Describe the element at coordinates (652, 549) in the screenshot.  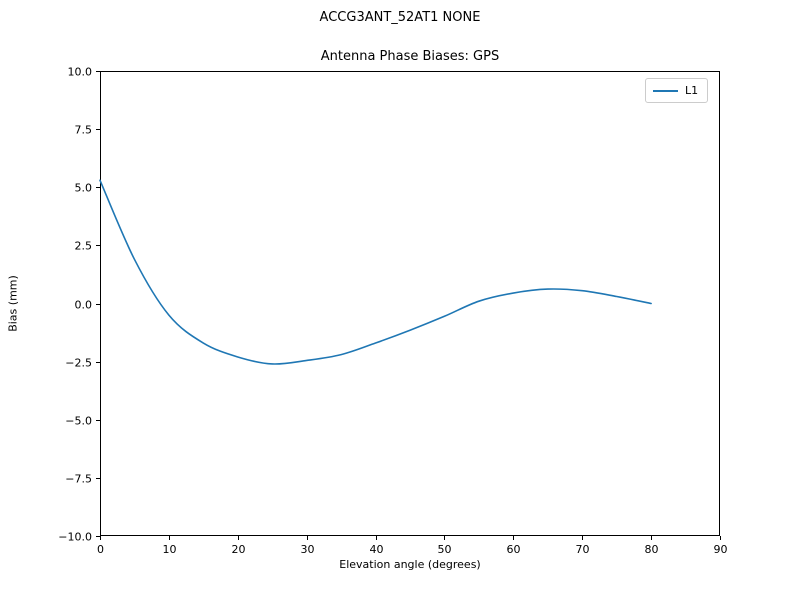
I see `x-tick-label: 80` at that location.